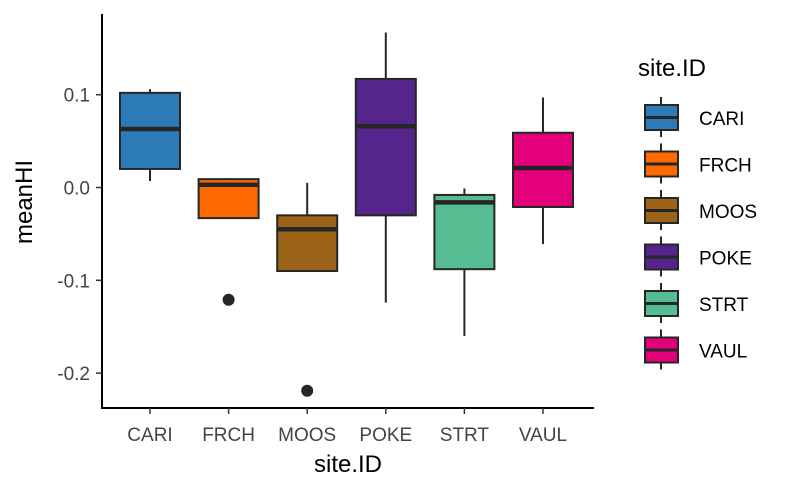 Image resolution: width=800 pixels, height=494 pixels. I want to click on legend-item-poke: POKE, so click(698, 256).